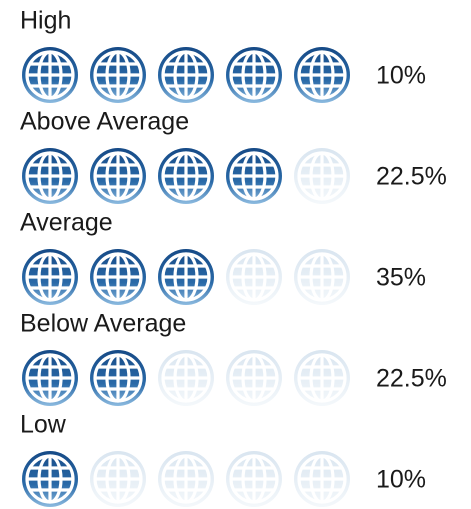  I want to click on row-label: Average, so click(66, 223).